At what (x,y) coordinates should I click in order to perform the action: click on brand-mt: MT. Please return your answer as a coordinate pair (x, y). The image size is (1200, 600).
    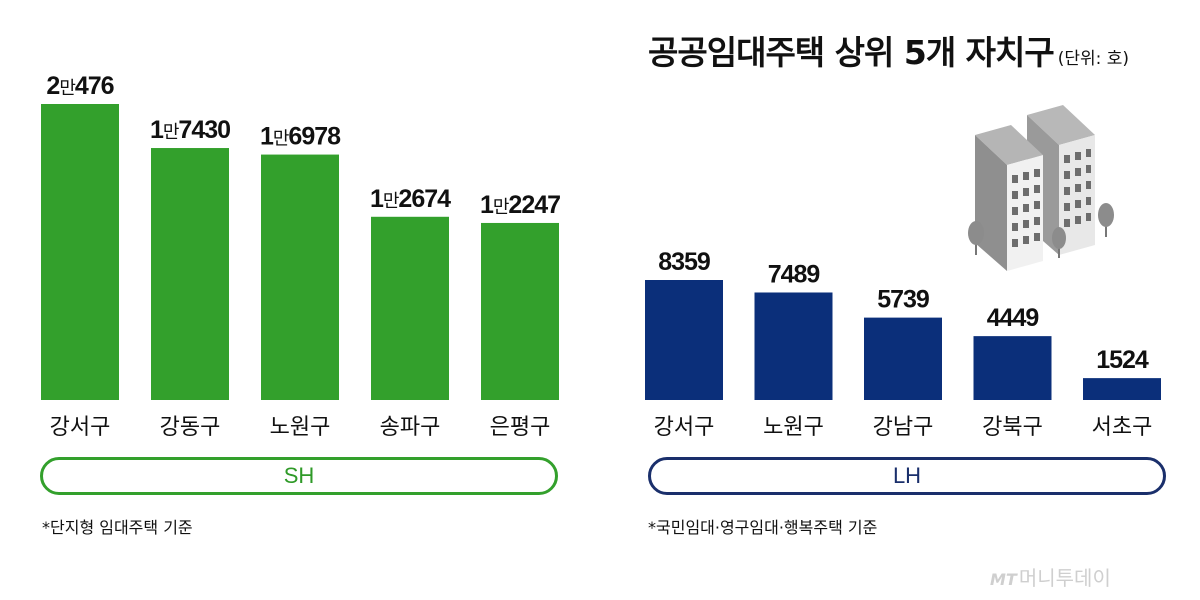
    Looking at the image, I should click on (1003, 579).